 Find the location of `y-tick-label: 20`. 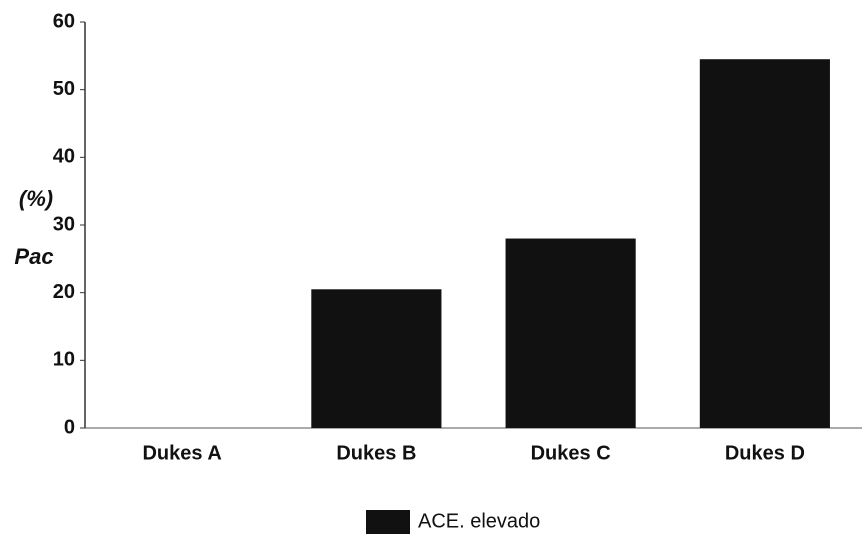

y-tick-label: 20 is located at coordinates (64, 292).